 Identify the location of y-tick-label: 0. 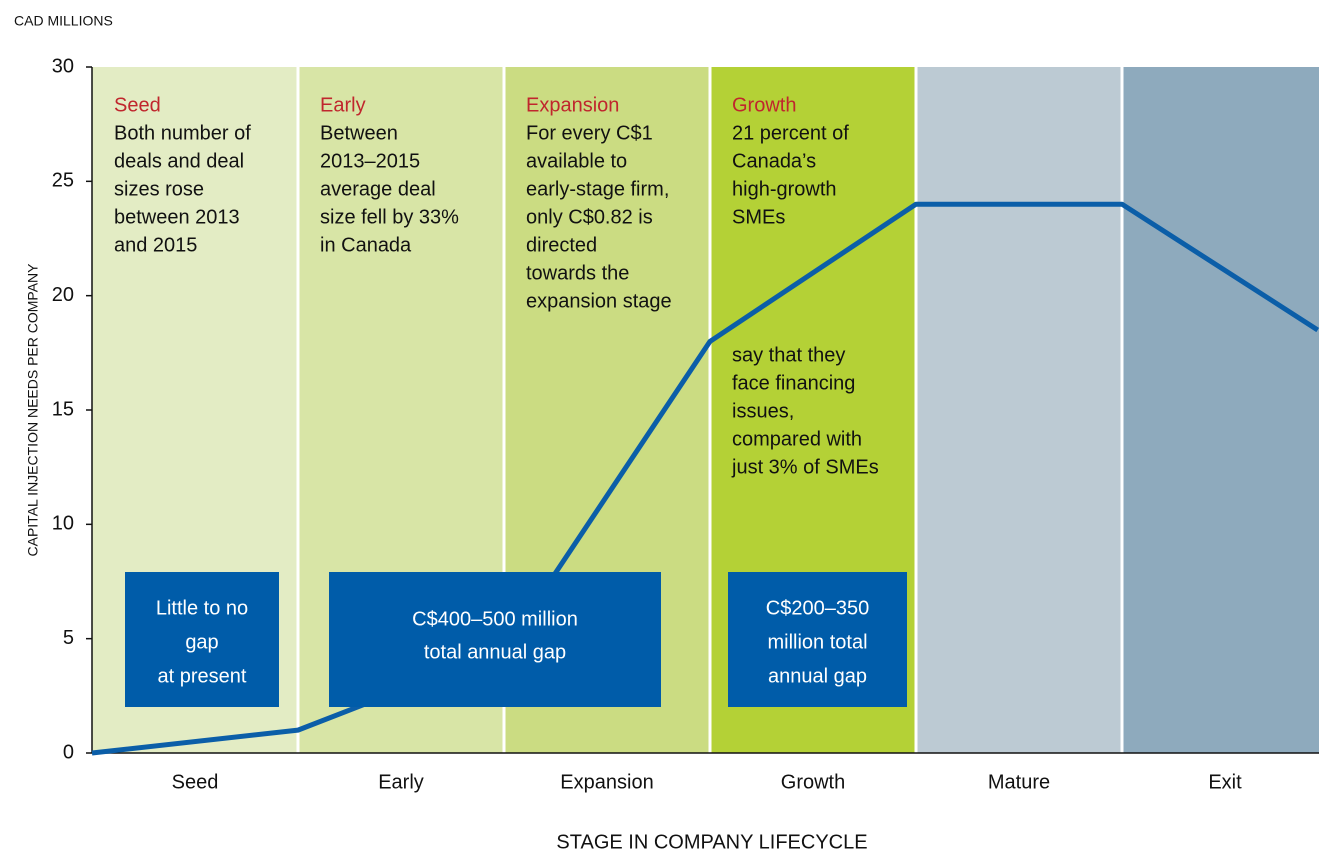
(68, 752).